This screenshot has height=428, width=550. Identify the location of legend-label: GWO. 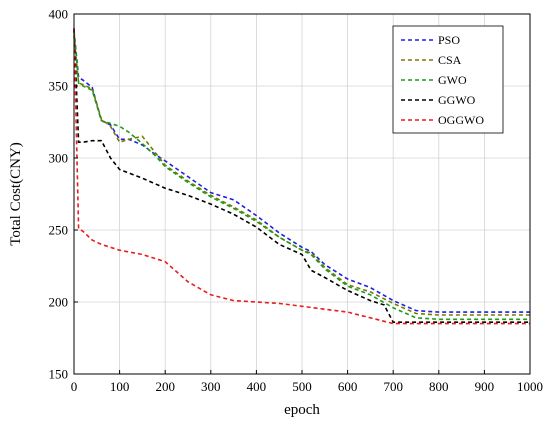
(452, 80).